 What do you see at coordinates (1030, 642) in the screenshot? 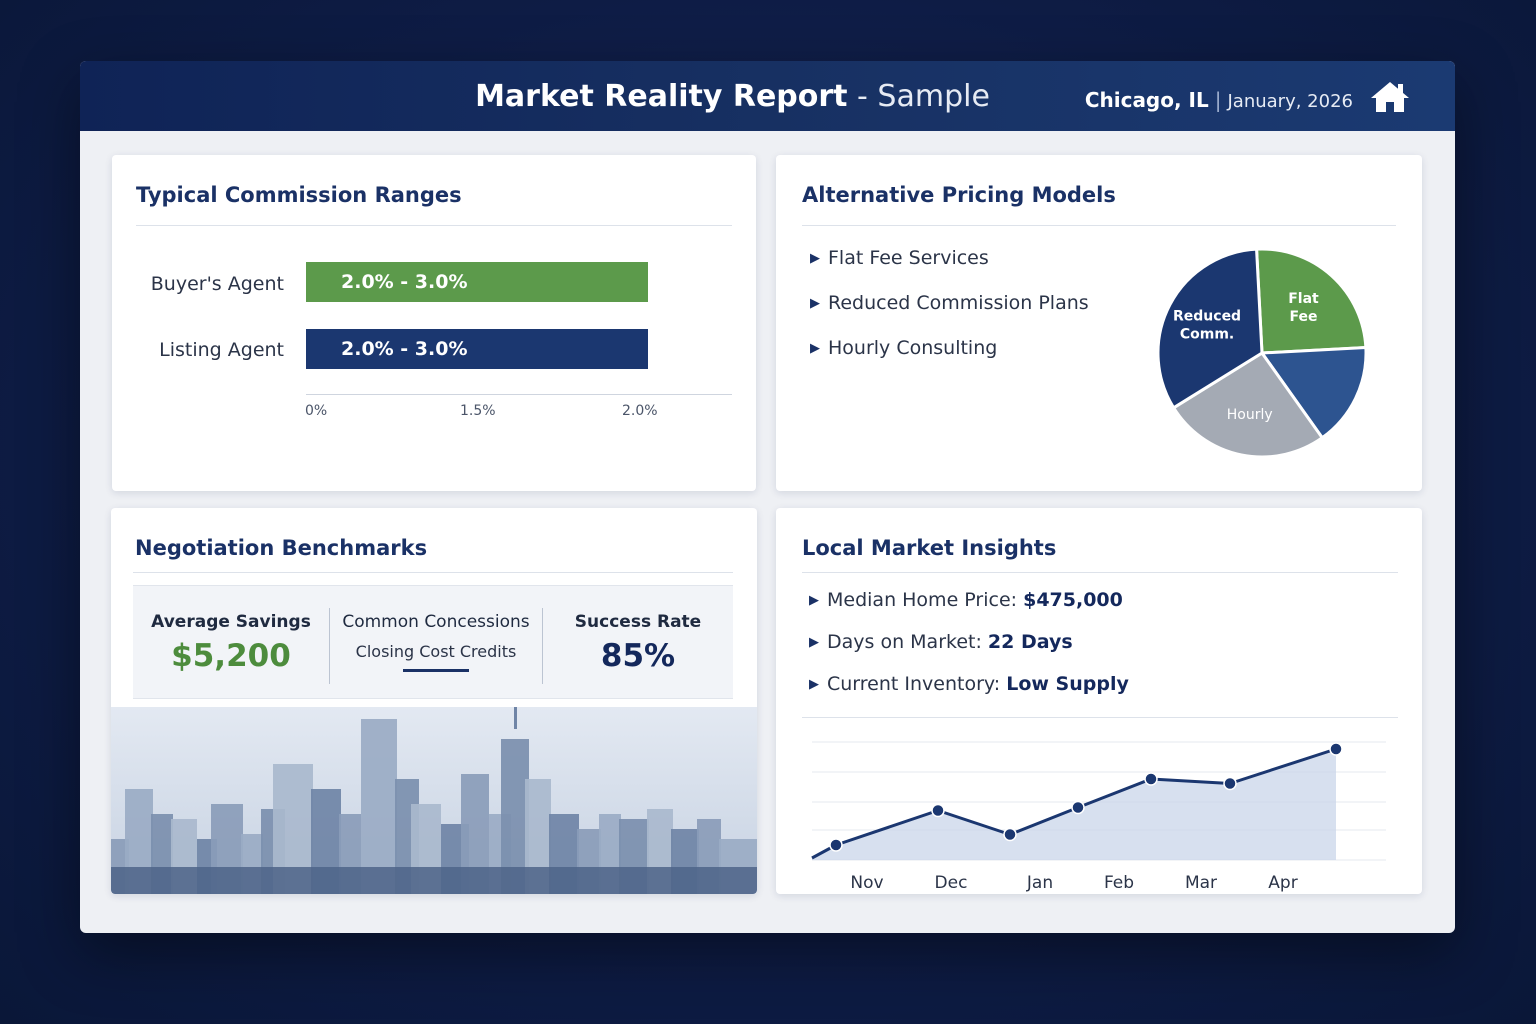
I see `insight-value: 22 Days` at bounding box center [1030, 642].